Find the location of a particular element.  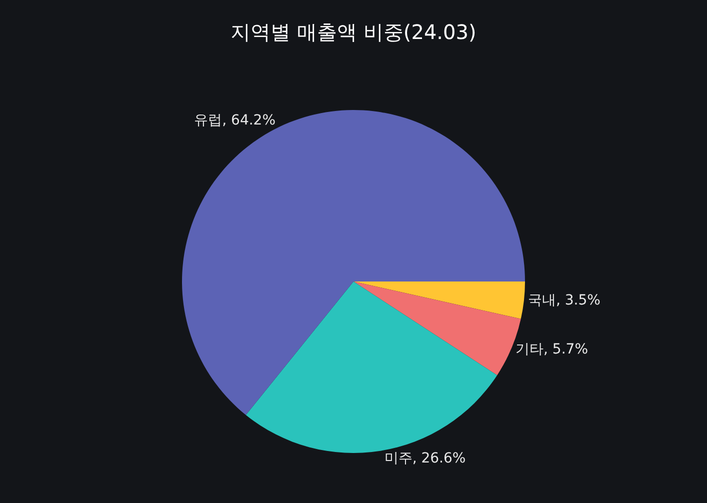

slice-label: 기타, 5.7% is located at coordinates (552, 349).